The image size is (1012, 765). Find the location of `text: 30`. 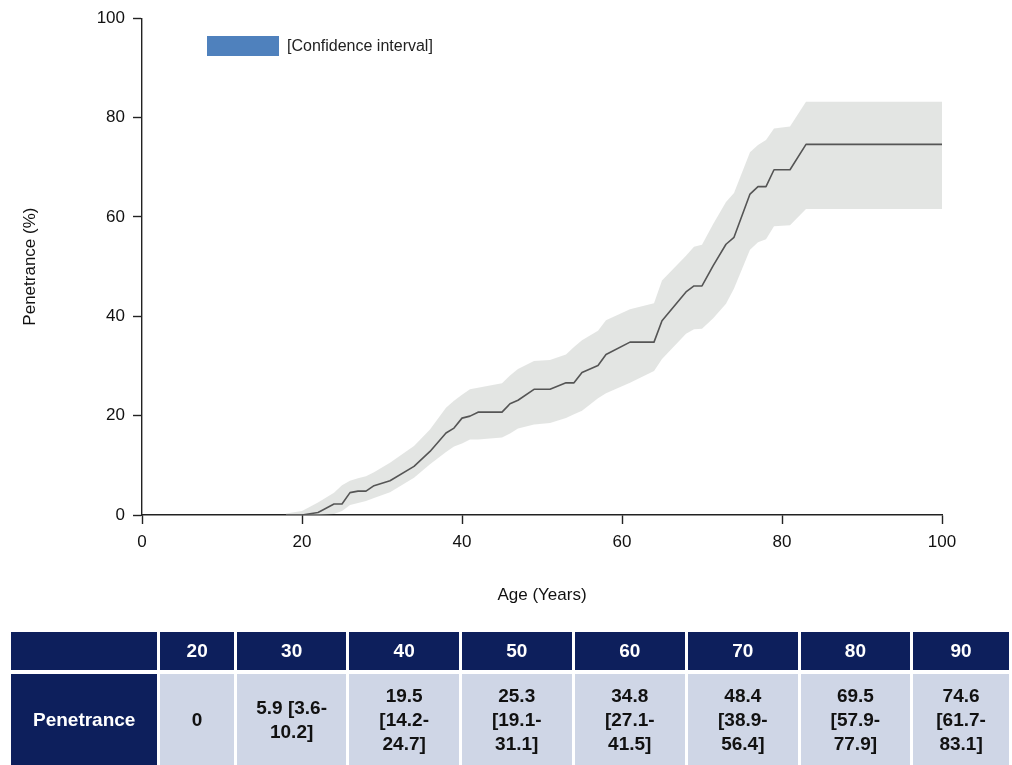

text: 30 is located at coordinates (291, 651).